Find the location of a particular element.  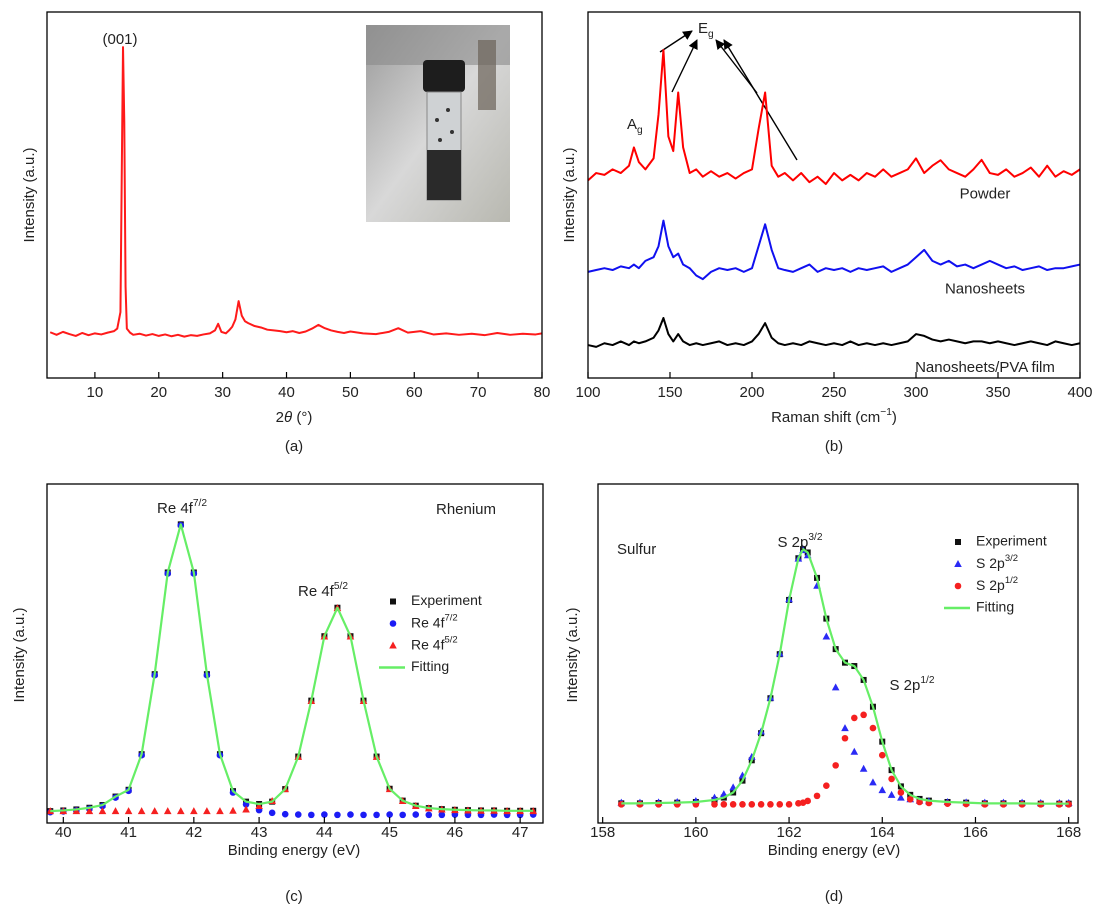

x-tick-label: 42 is located at coordinates (193, 832).